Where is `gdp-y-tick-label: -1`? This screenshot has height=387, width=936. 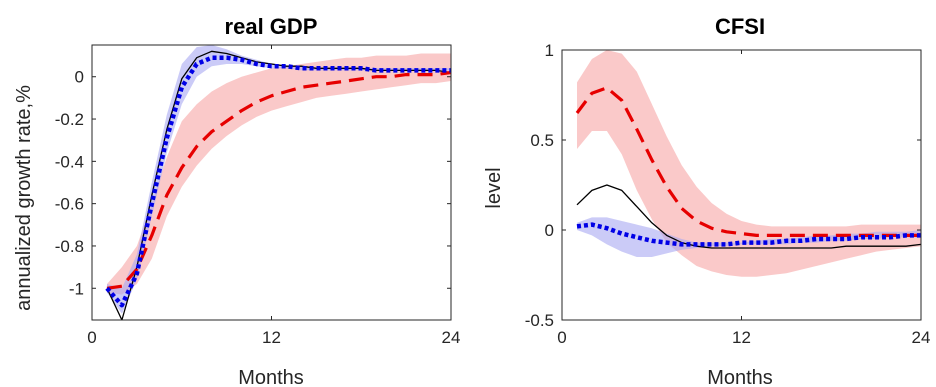 gdp-y-tick-label: -1 is located at coordinates (76, 288).